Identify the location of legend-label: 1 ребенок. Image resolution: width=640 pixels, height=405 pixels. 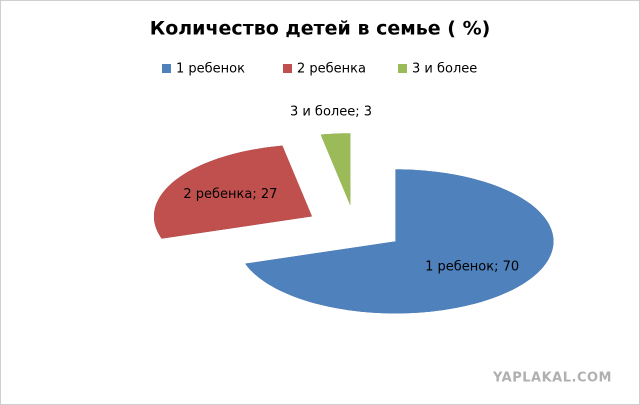
(210, 69).